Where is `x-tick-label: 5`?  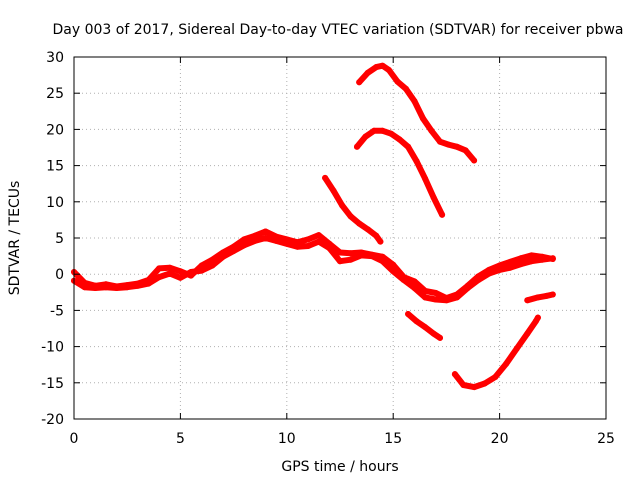
x-tick-label: 5 is located at coordinates (180, 439).